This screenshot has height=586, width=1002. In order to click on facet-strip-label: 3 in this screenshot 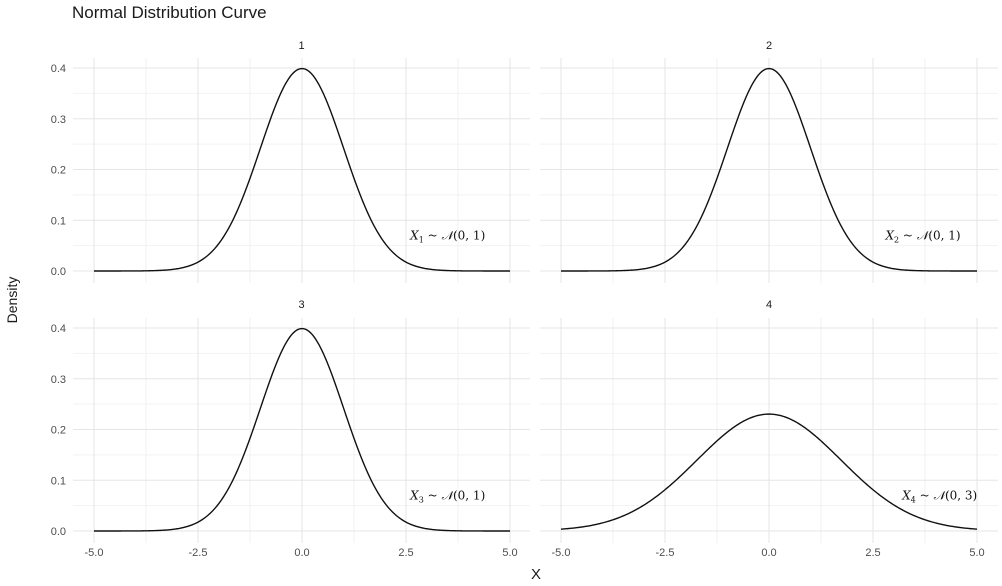, I will do `click(301, 305)`.